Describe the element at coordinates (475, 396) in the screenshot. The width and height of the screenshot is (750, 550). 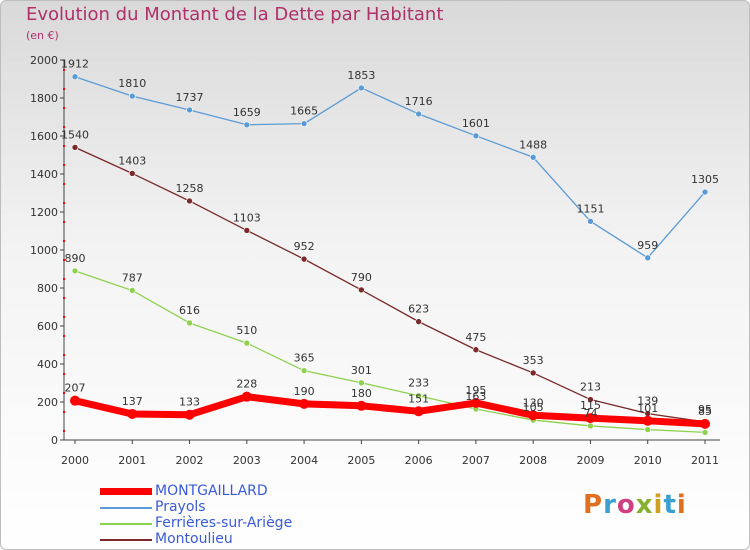
I see `data-label: 163` at that location.